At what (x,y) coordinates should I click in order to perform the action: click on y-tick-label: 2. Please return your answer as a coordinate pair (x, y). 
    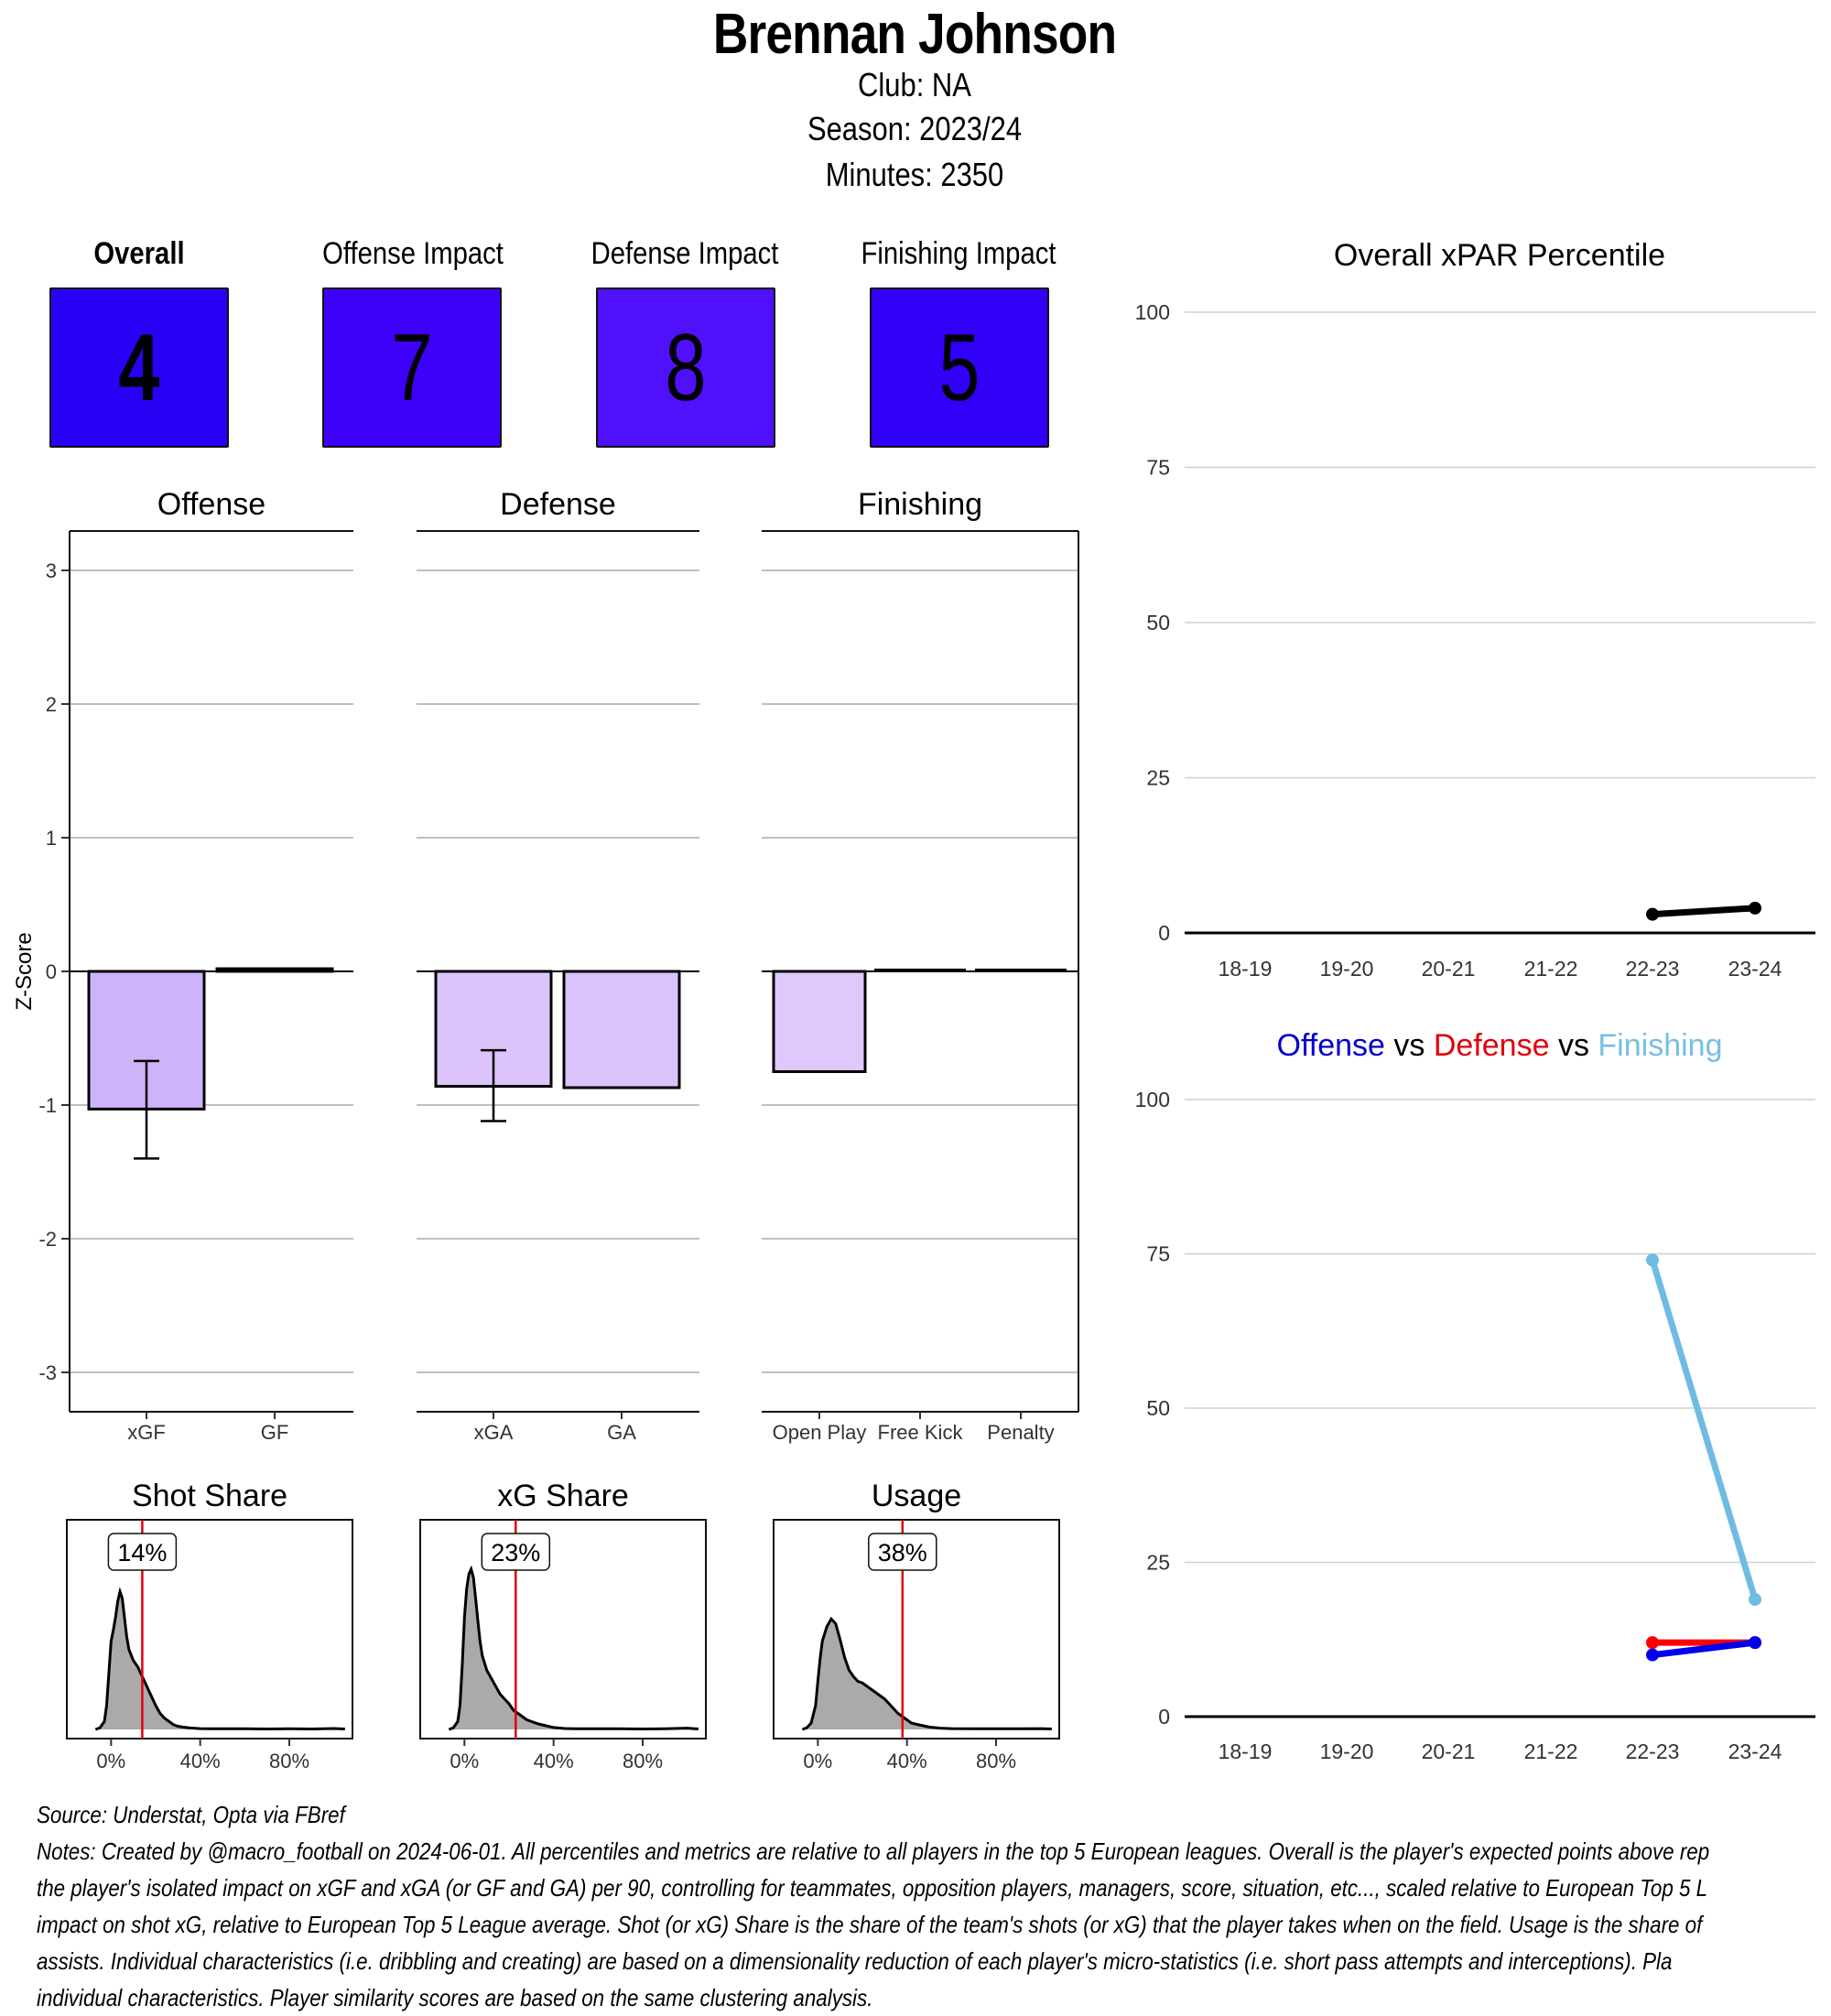
    Looking at the image, I should click on (51, 704).